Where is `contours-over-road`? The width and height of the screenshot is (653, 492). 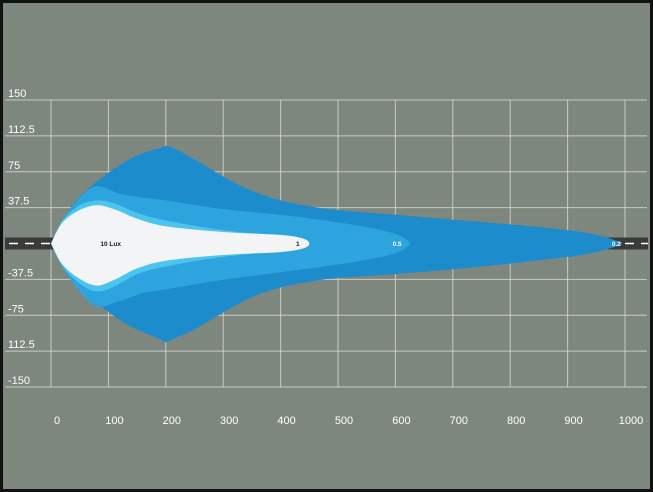 contours-over-road is located at coordinates (337, 243).